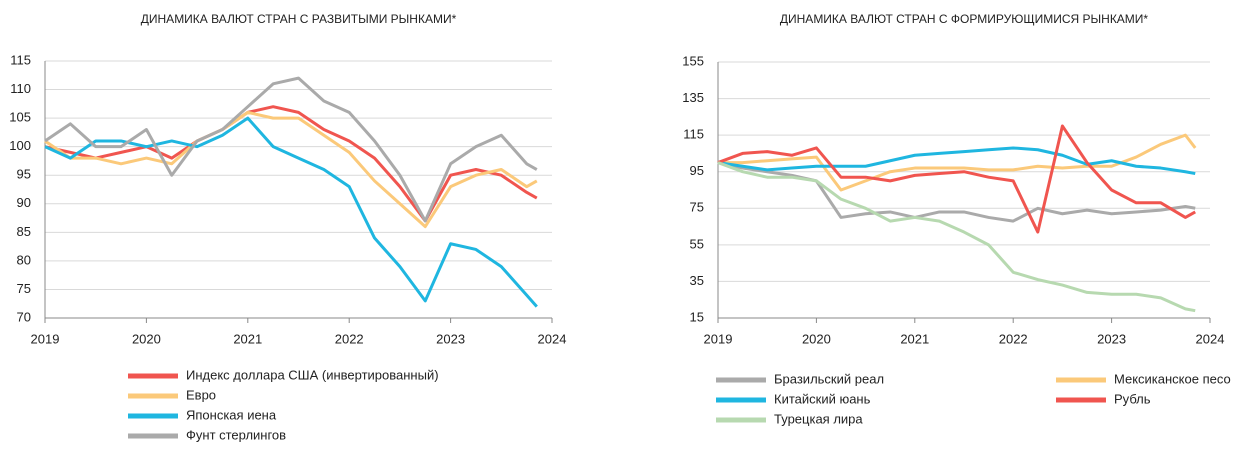 The image size is (1234, 454). What do you see at coordinates (697, 316) in the screenshot?
I see `y-tick-label: 15` at bounding box center [697, 316].